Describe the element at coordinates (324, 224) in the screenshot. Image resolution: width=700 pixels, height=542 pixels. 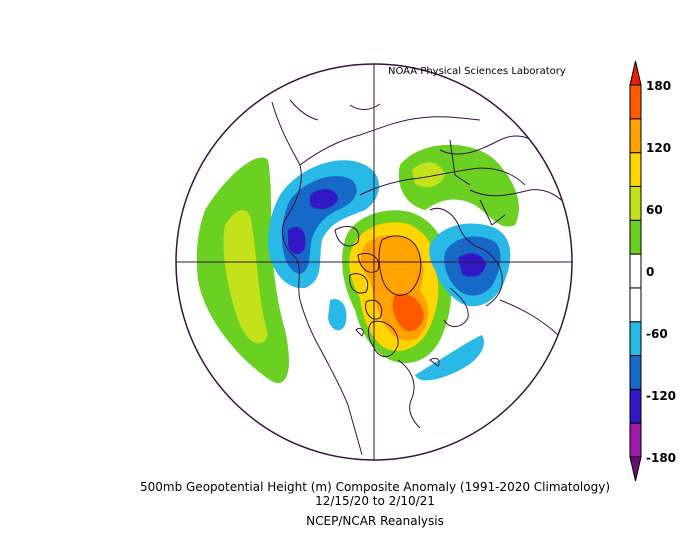
I see `north-america-low-anomaly` at that location.